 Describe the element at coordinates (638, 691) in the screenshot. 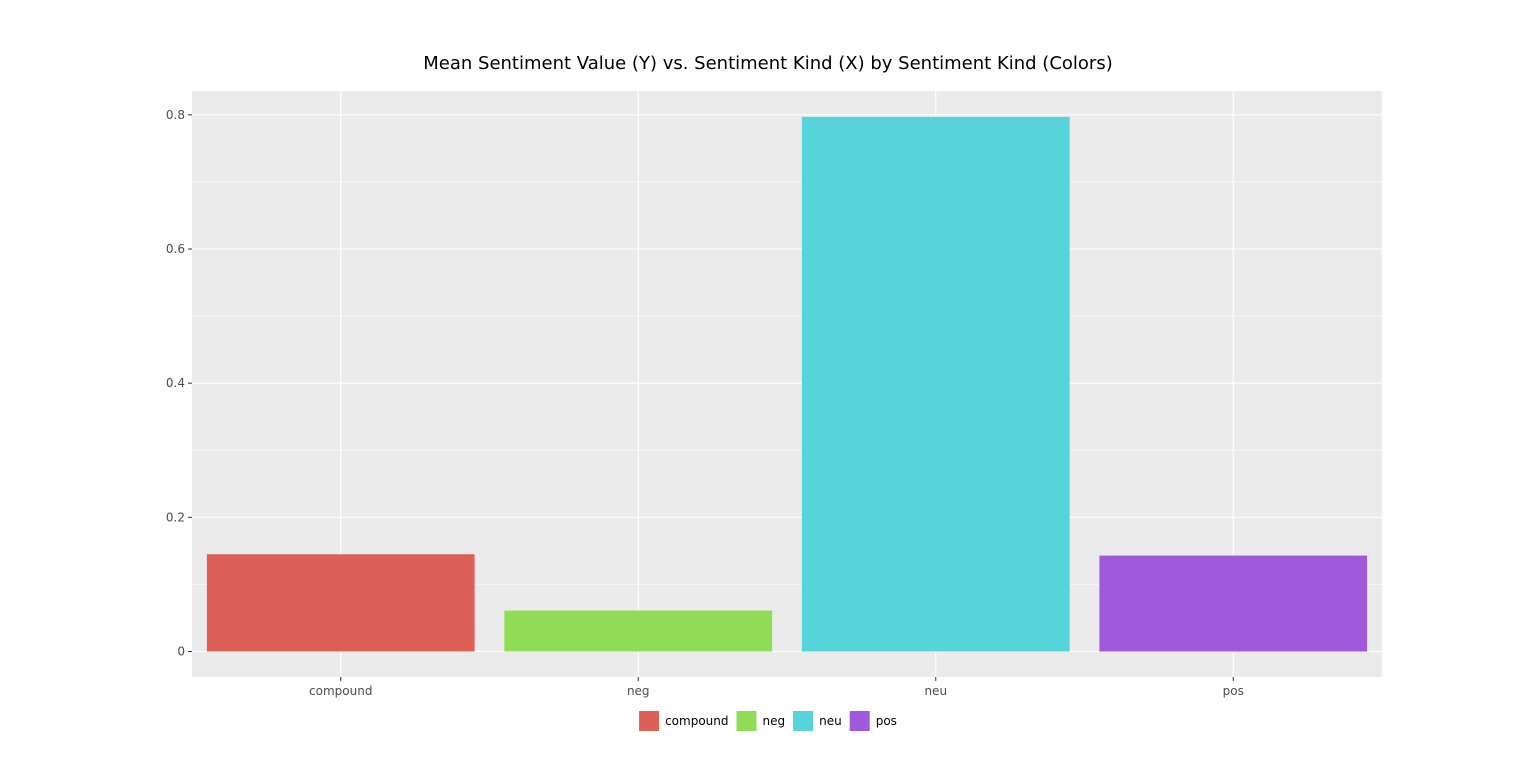

I see `x-tick-label: neg` at that location.